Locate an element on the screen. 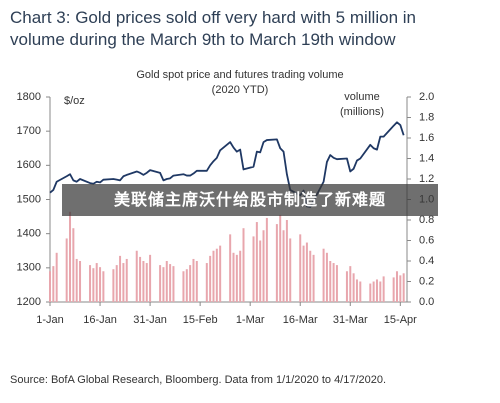 This screenshot has width=500, height=403. x-tick-label: 15-Apr is located at coordinates (400, 320).